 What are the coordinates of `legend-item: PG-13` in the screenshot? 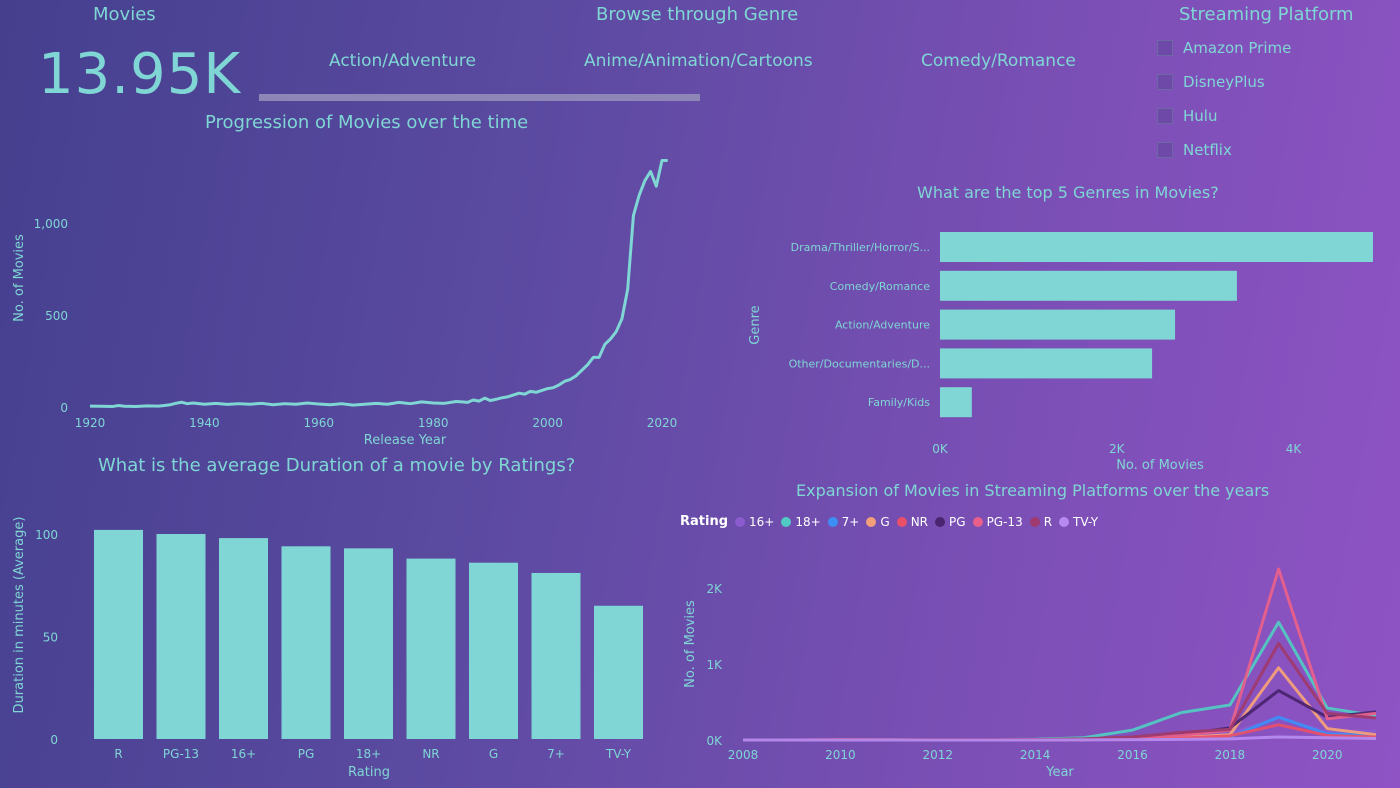 It's located at (997, 522).